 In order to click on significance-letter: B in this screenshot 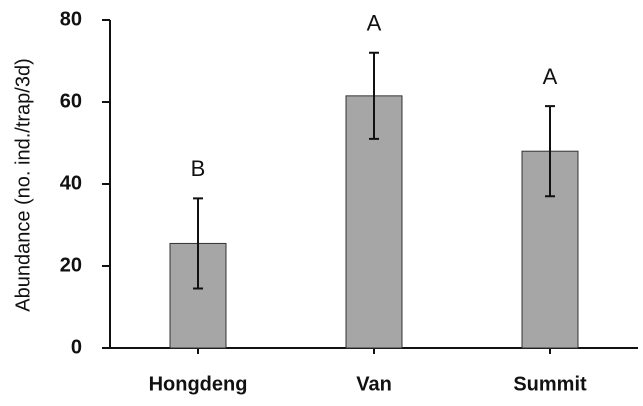, I will do `click(198, 168)`.